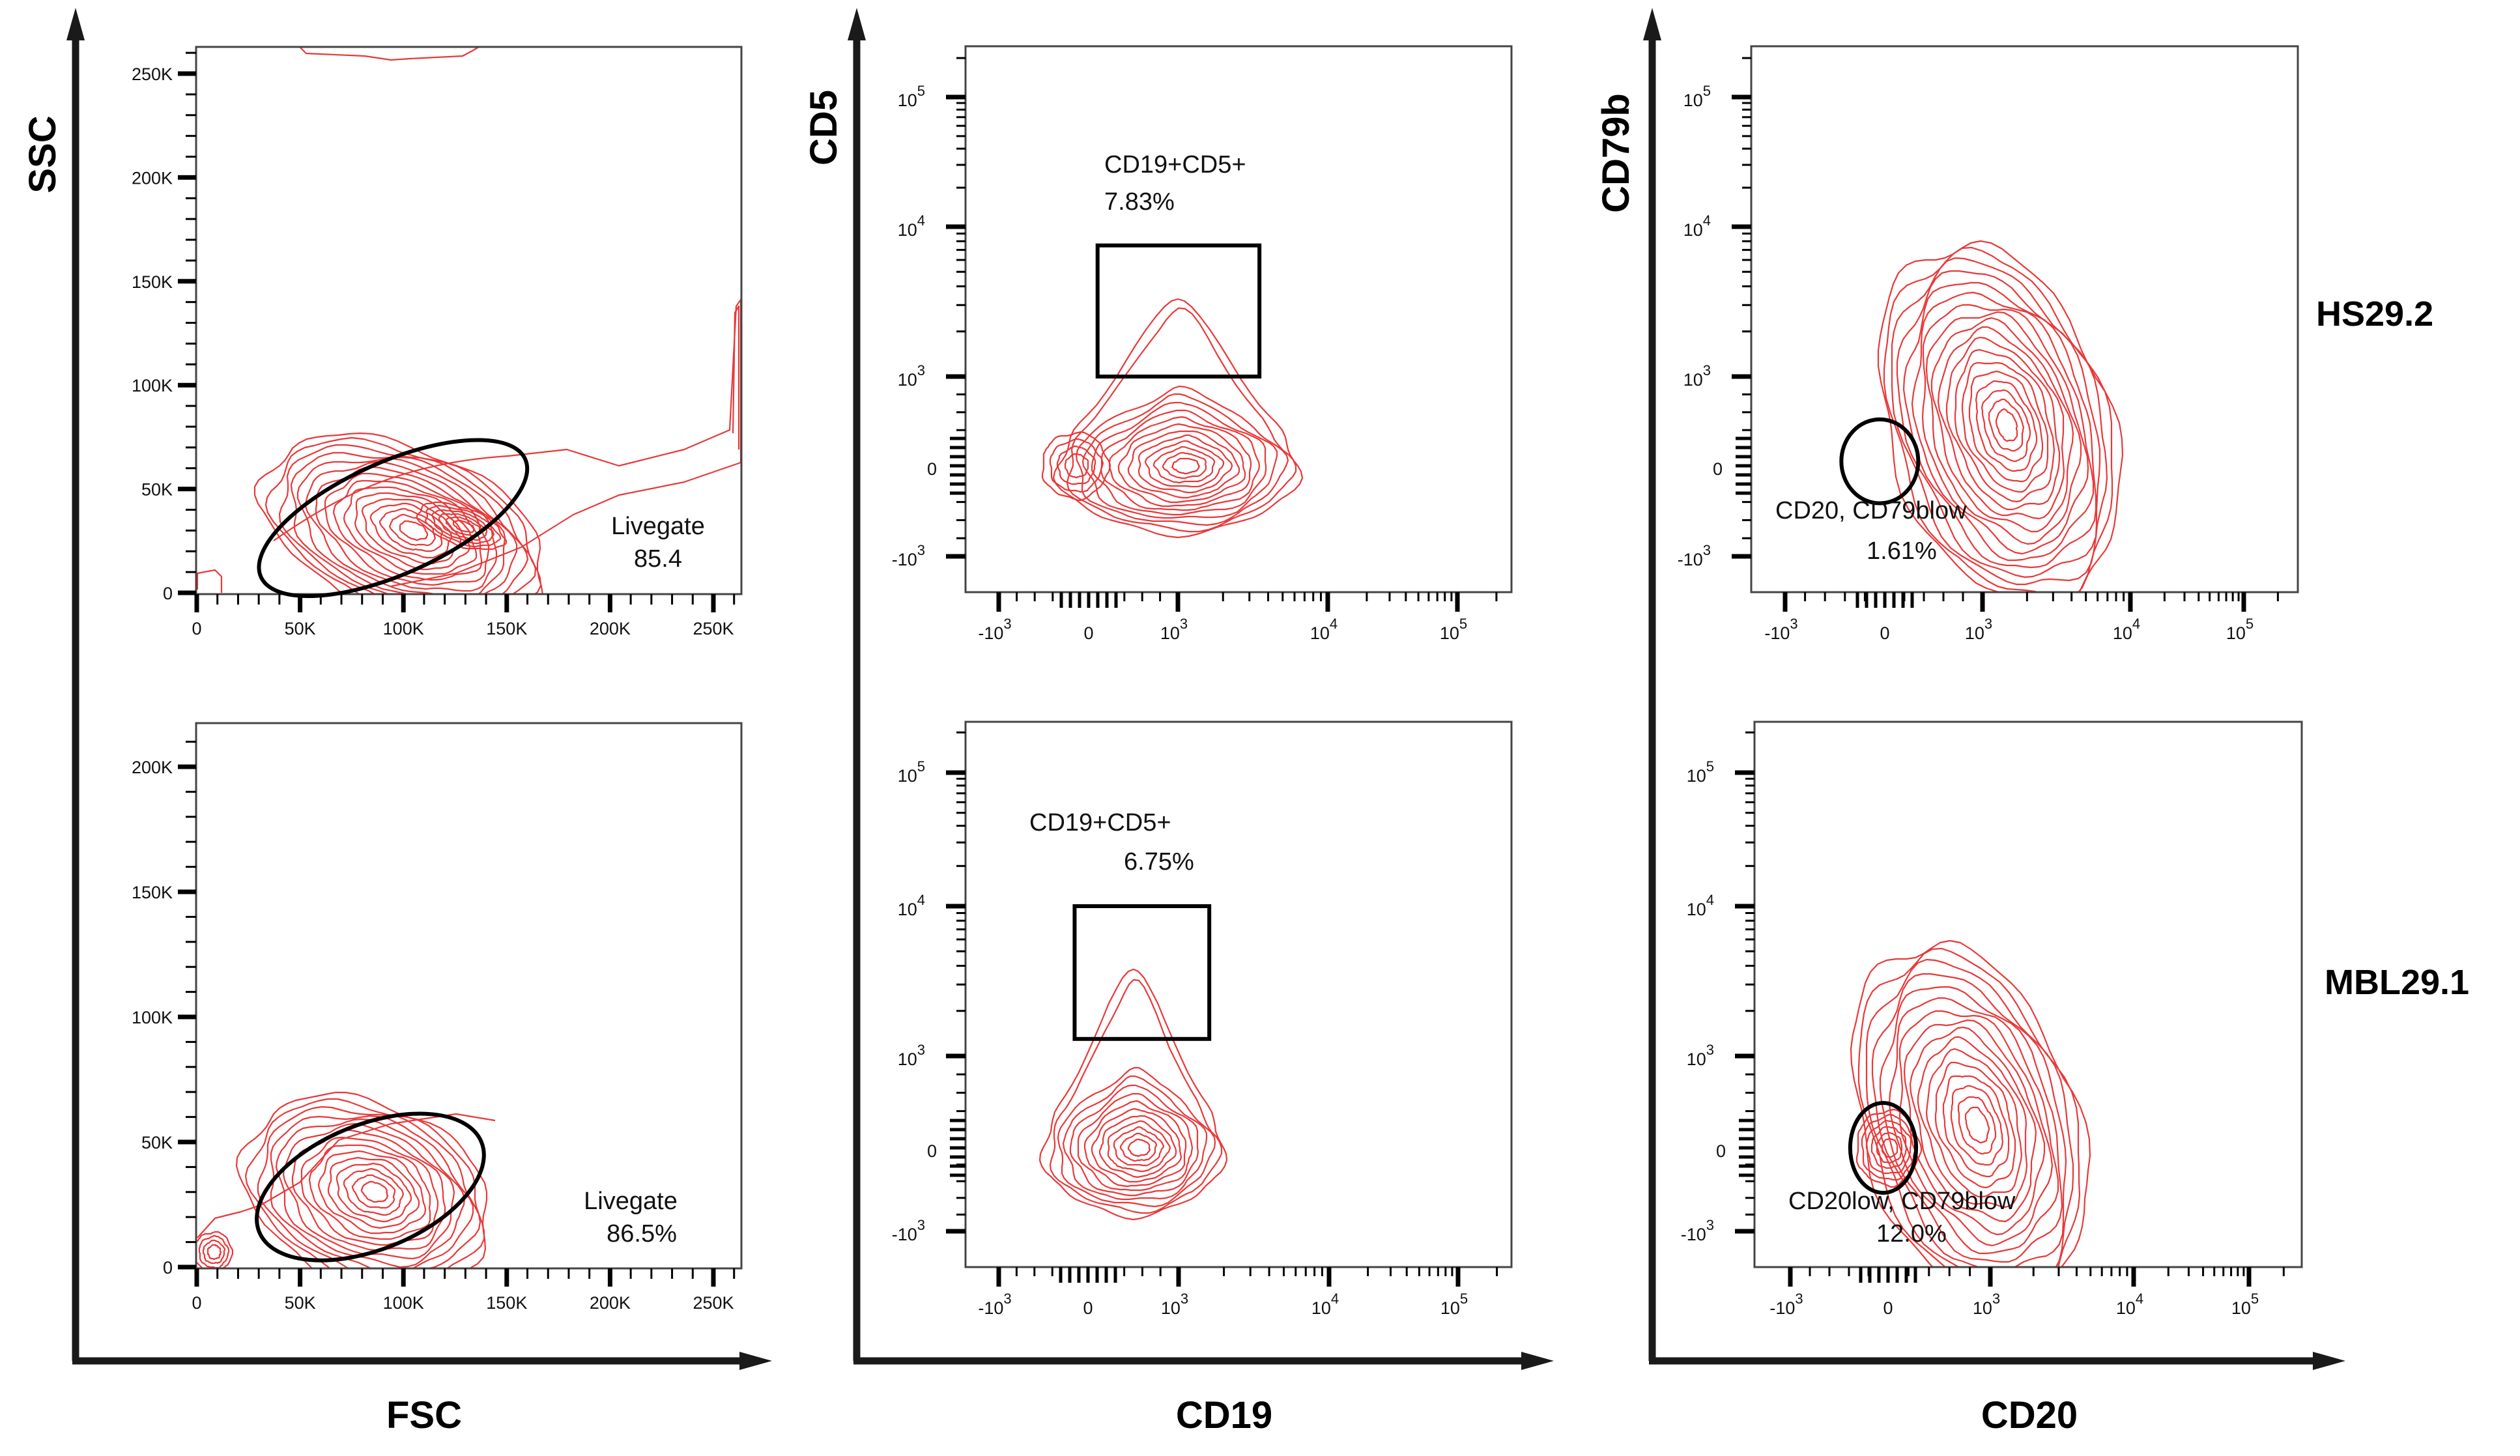  Describe the element at coordinates (658, 526) in the screenshot. I see `gate-name-label: Livegate` at that location.